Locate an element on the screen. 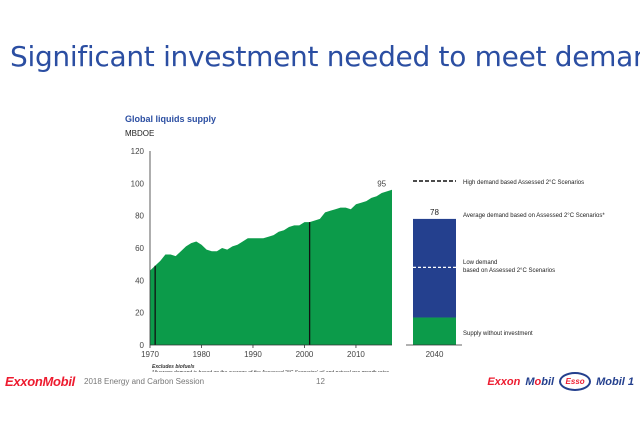  y-tick-label-60: 60 is located at coordinates (139, 248).